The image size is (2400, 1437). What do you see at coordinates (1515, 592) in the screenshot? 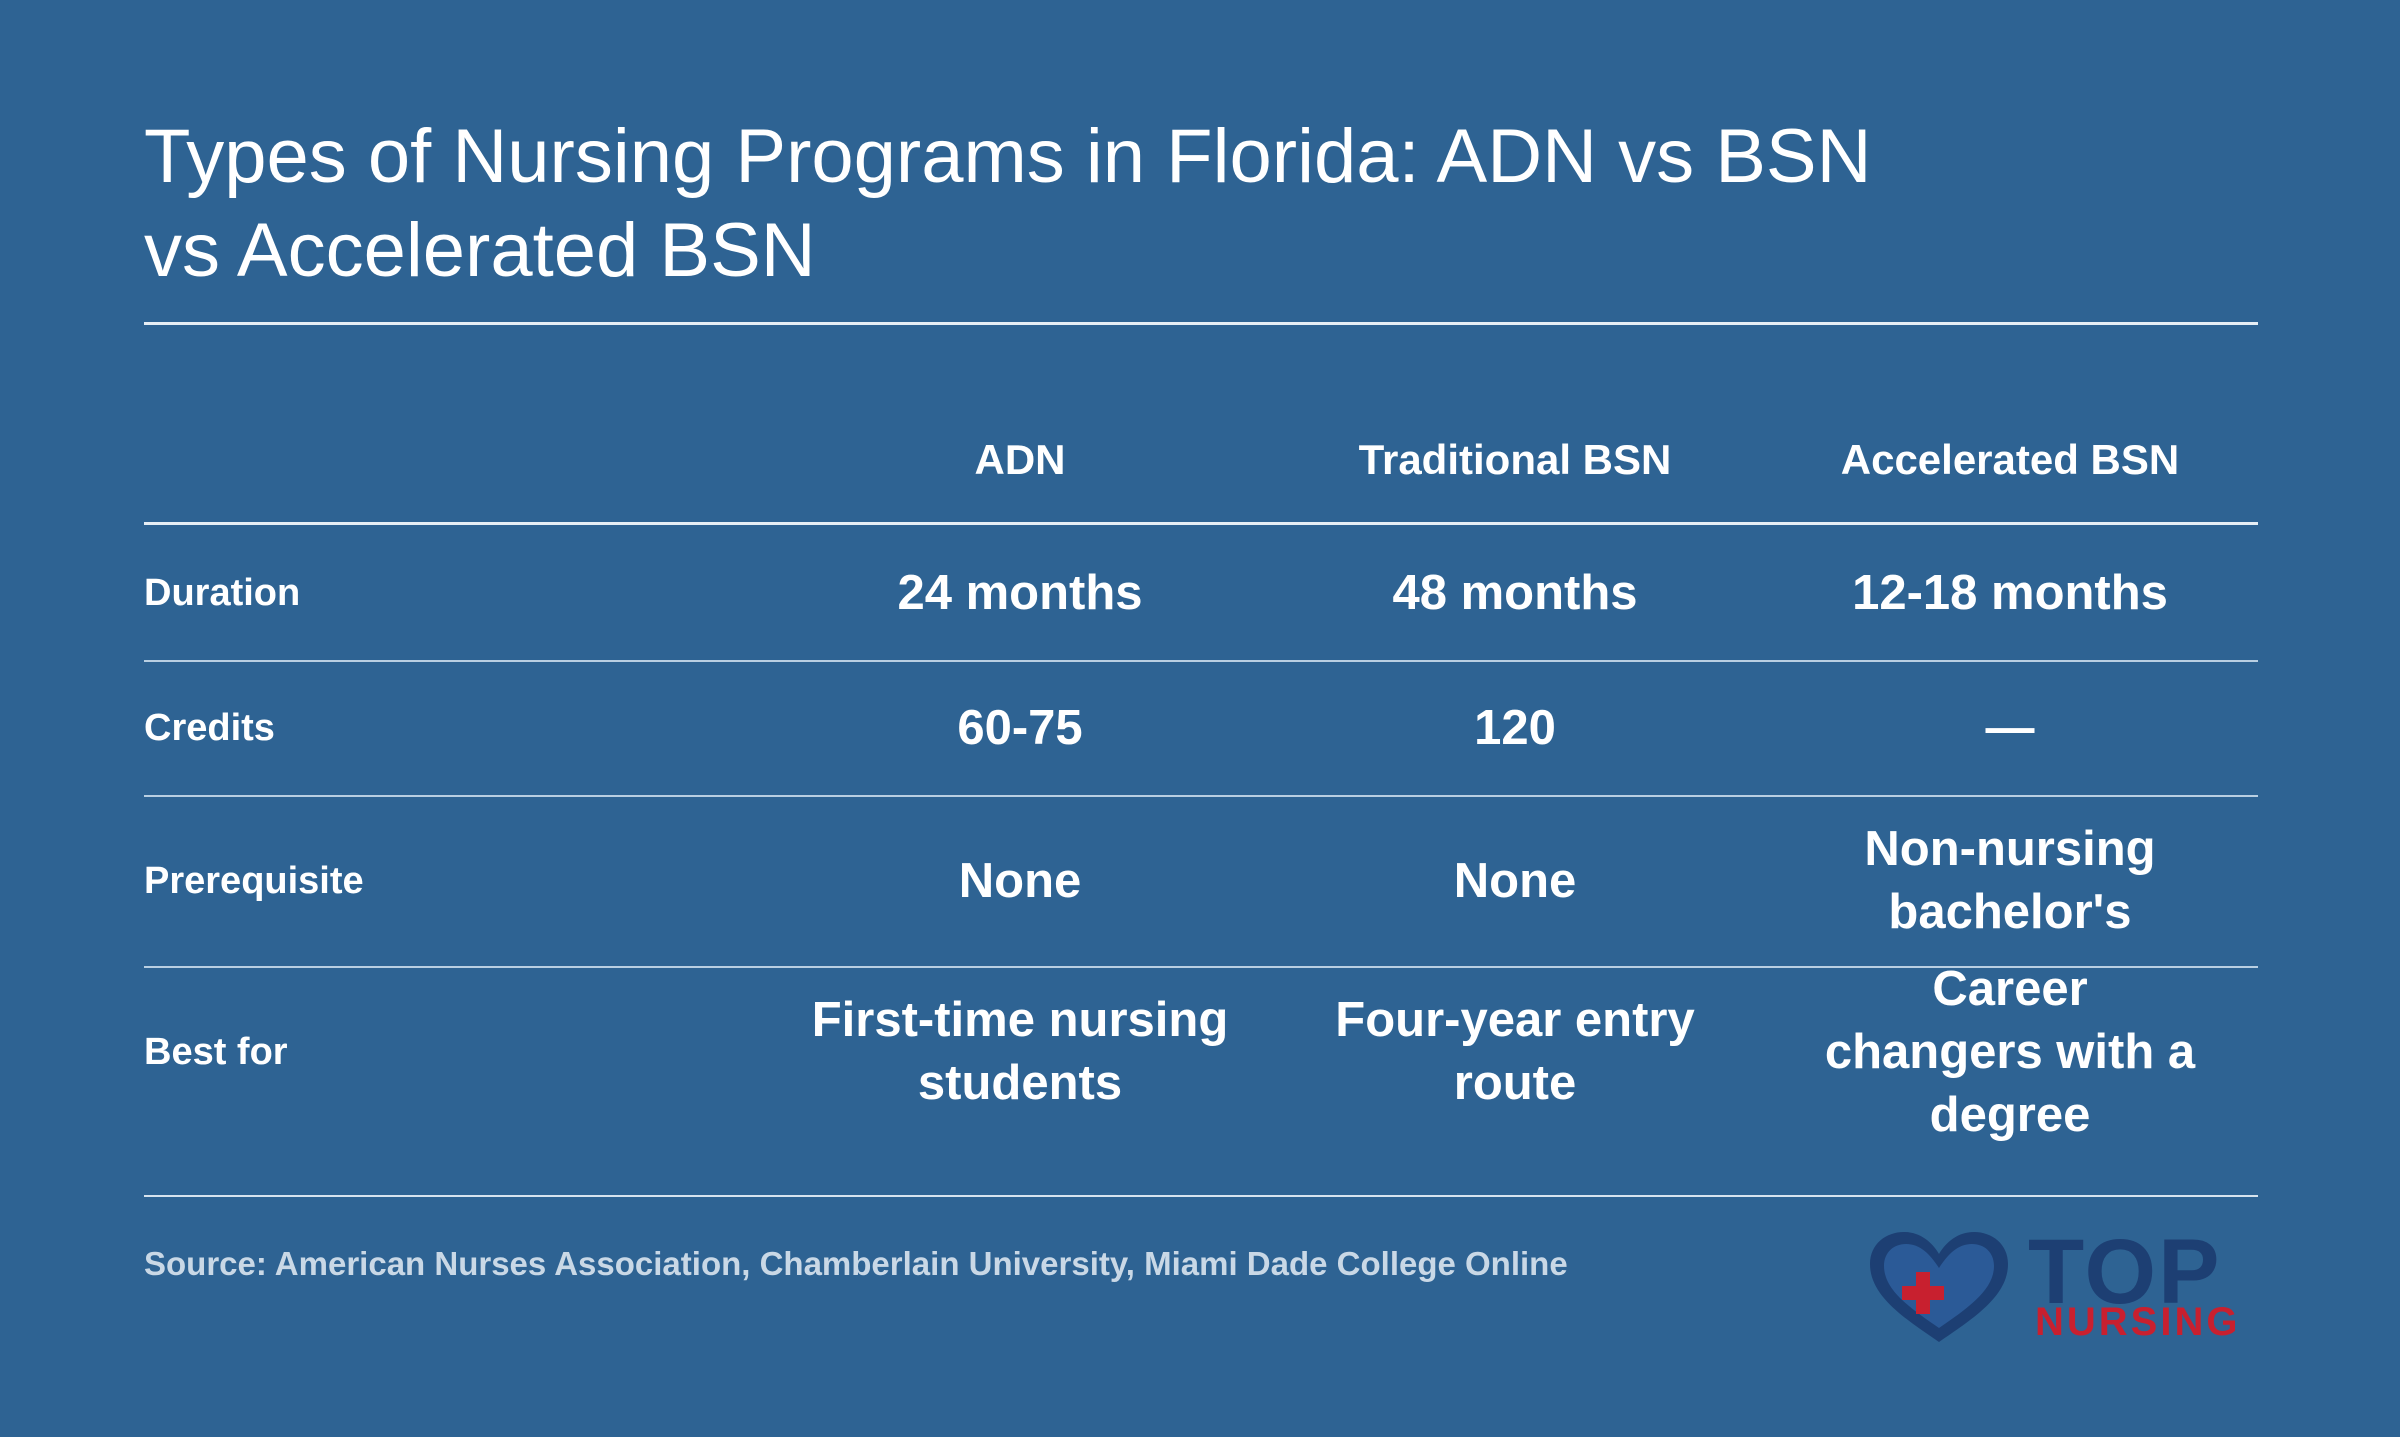
I see `table-cell: 48 months` at bounding box center [1515, 592].